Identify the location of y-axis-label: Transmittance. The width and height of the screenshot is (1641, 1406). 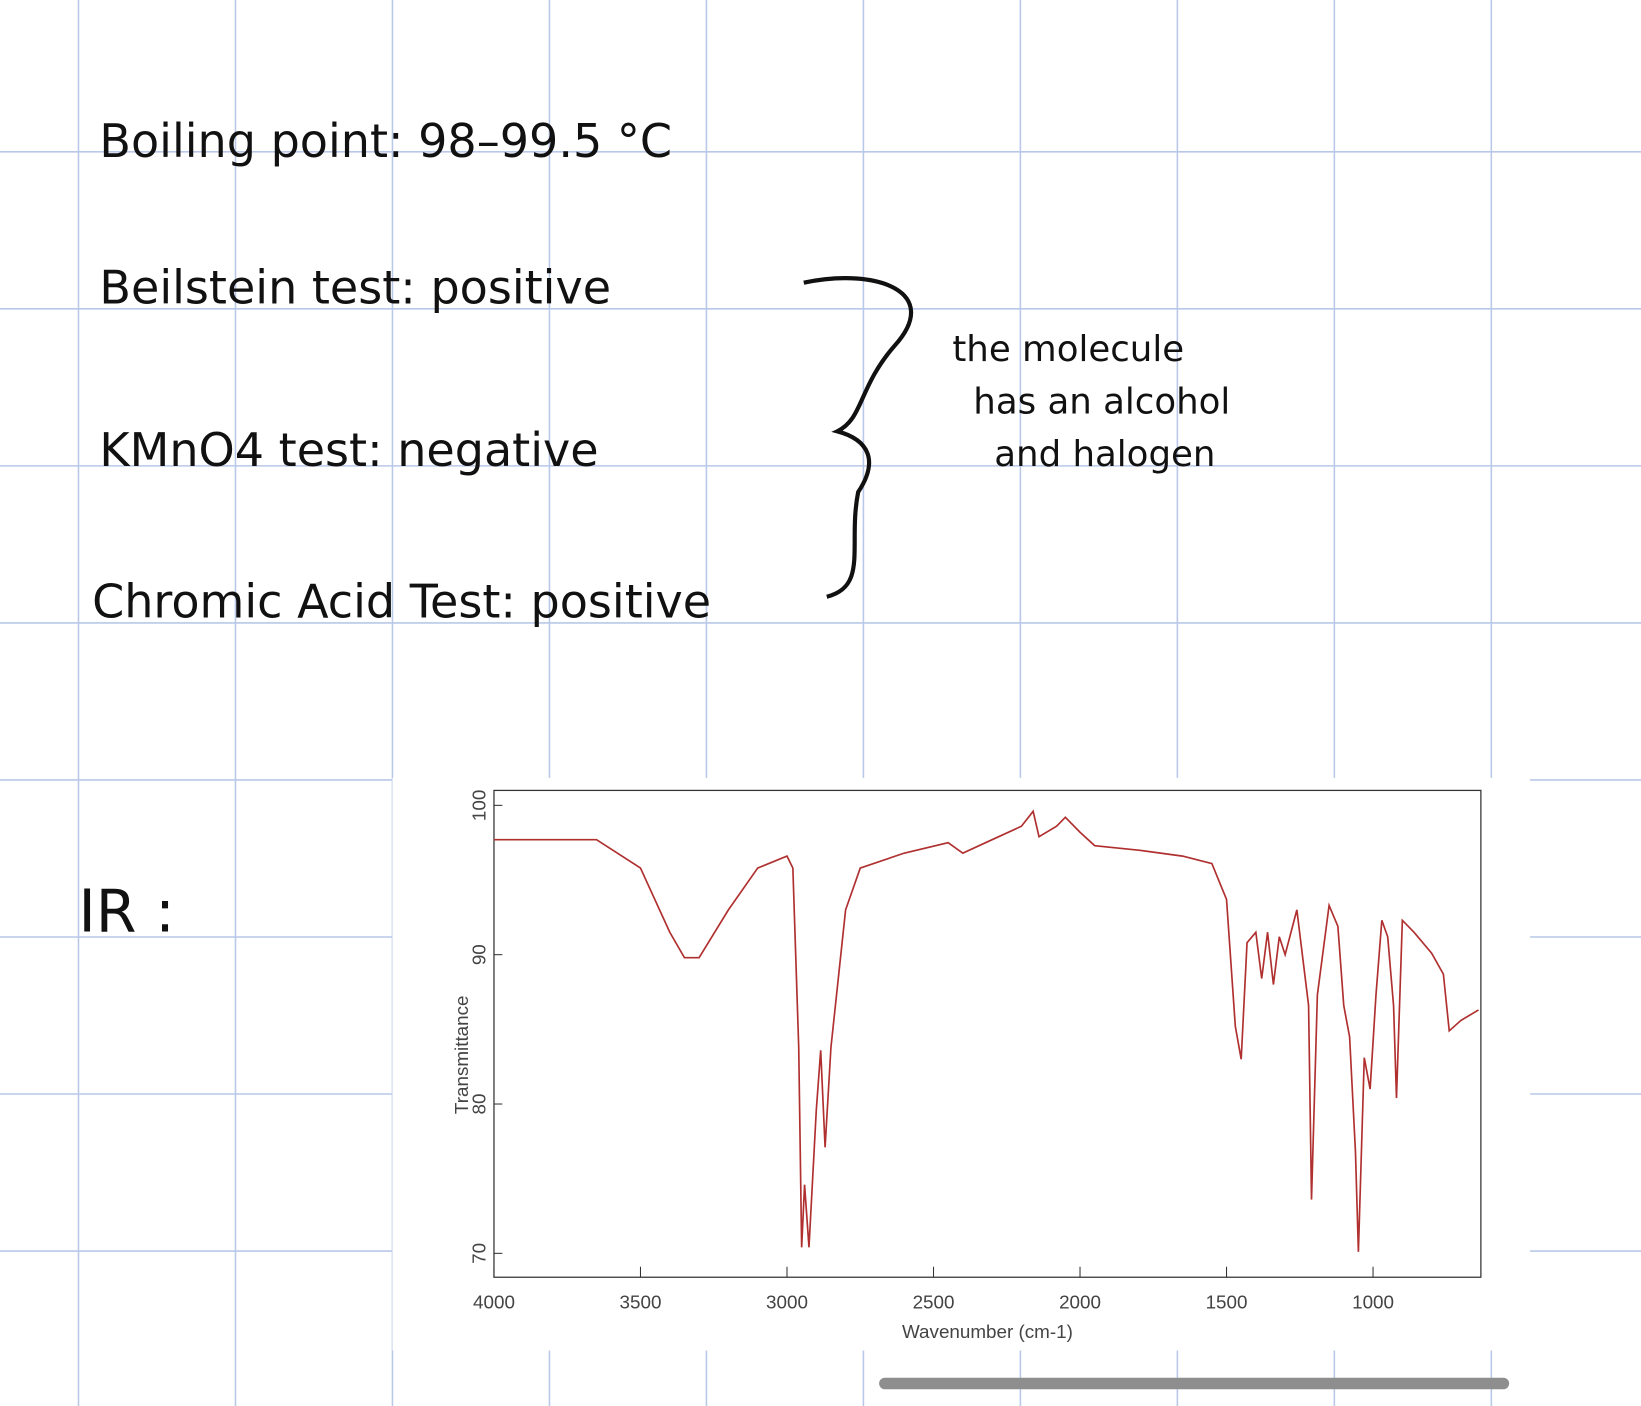
(461, 1054).